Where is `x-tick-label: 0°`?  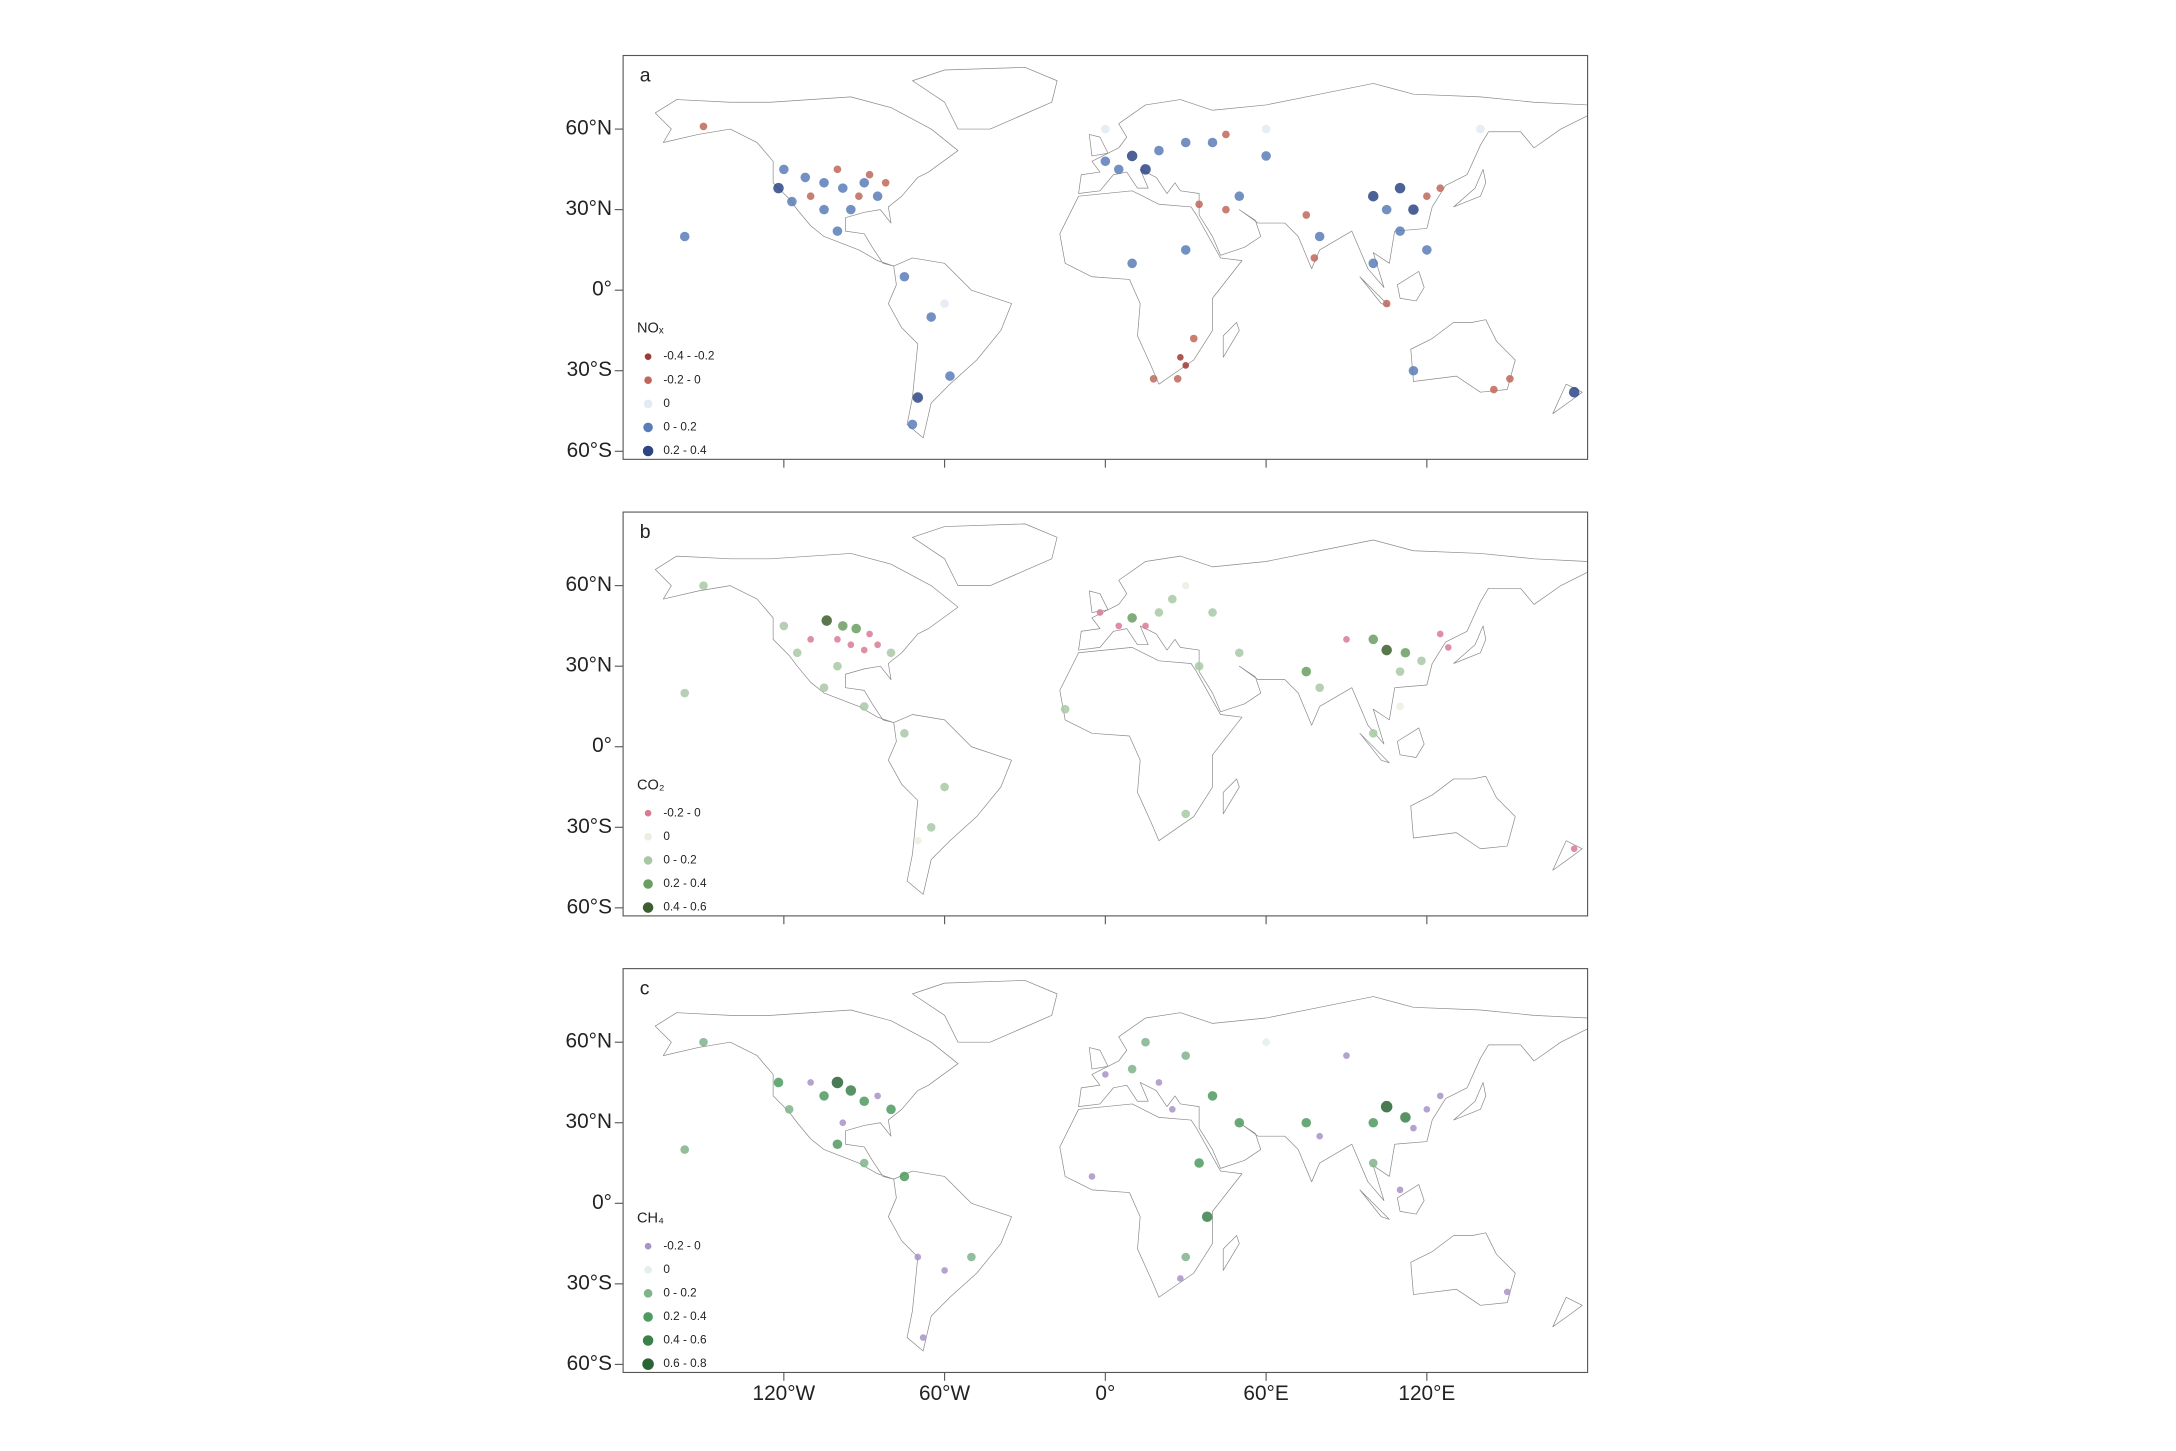
x-tick-label: 0° is located at coordinates (1105, 1393).